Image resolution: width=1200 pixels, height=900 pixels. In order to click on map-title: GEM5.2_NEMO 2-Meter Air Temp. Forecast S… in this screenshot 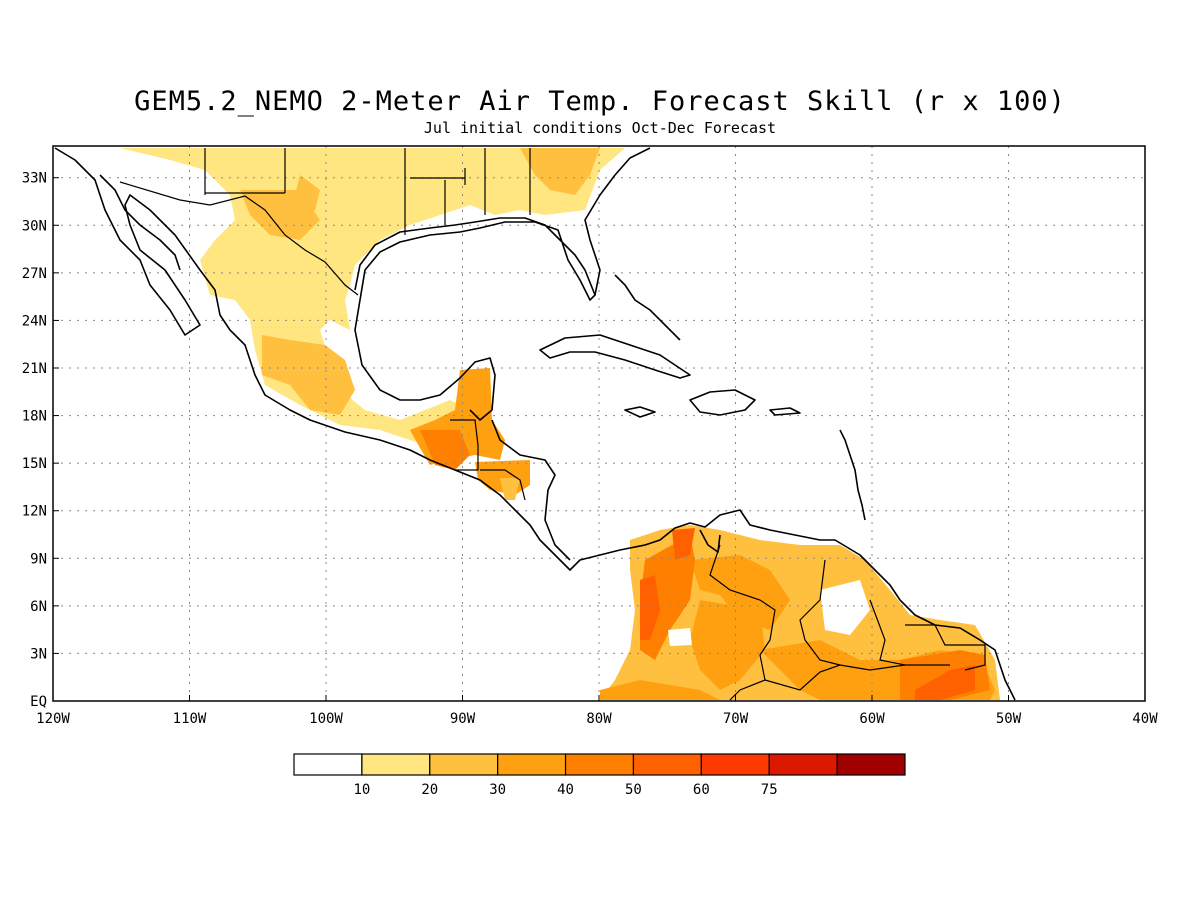, I will do `click(600, 101)`.